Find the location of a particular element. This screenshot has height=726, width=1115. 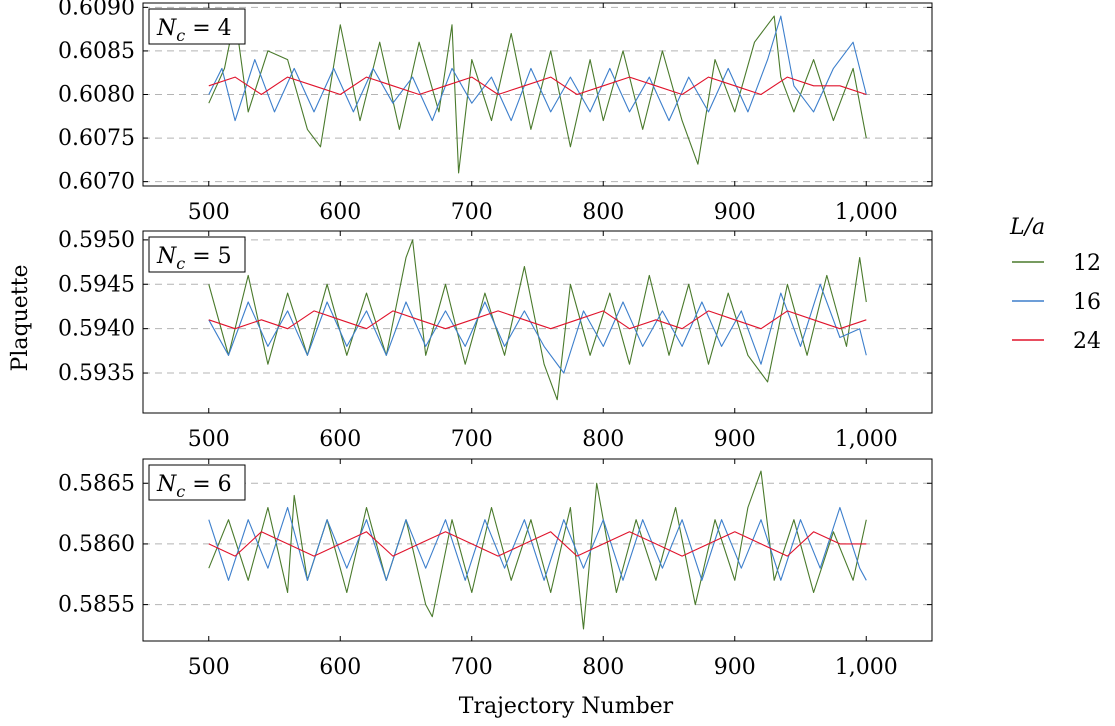

legend-label-12: 12 is located at coordinates (1087, 263).